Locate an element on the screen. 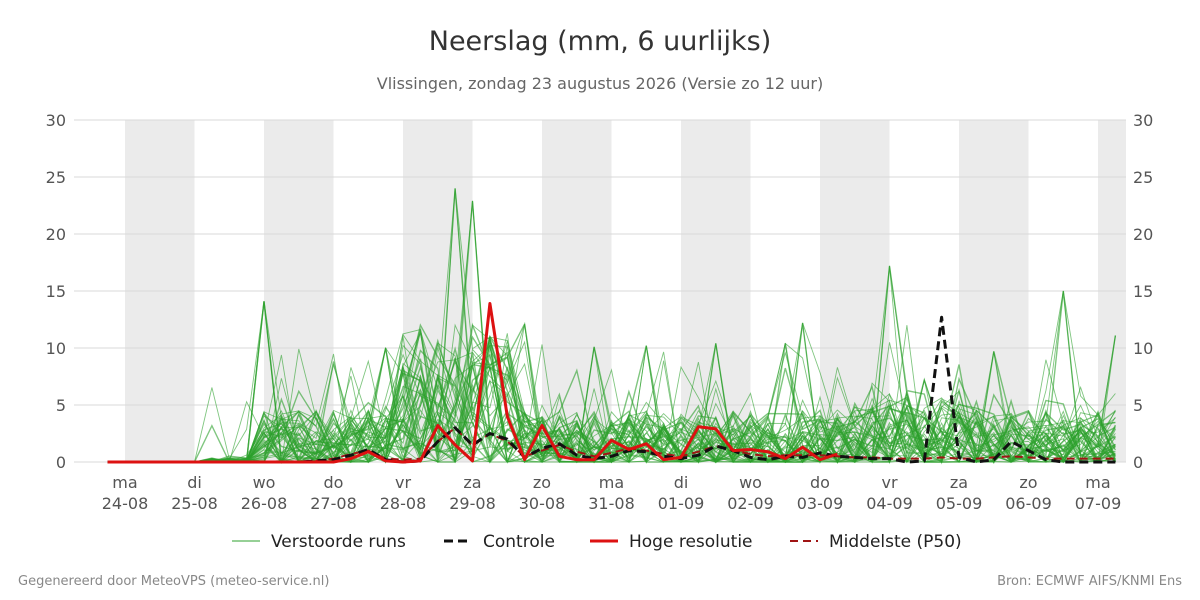 This screenshot has height=600, width=1200. y-tick-label-left-5: 5 is located at coordinates (61, 405).